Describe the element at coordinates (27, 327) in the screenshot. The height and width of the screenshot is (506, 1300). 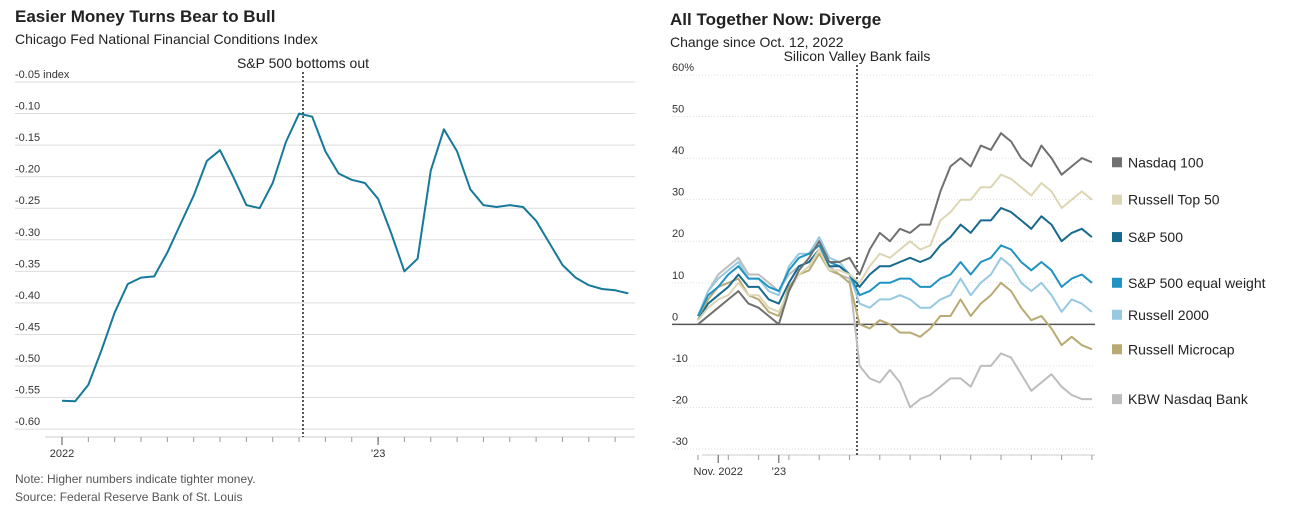
I see `y-tick-label: -0.45` at that location.